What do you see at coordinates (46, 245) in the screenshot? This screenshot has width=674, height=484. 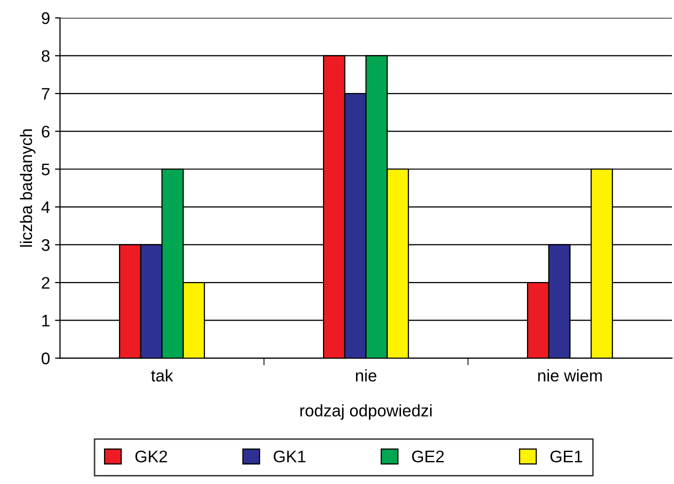 I see `y-tick-label: 3` at bounding box center [46, 245].